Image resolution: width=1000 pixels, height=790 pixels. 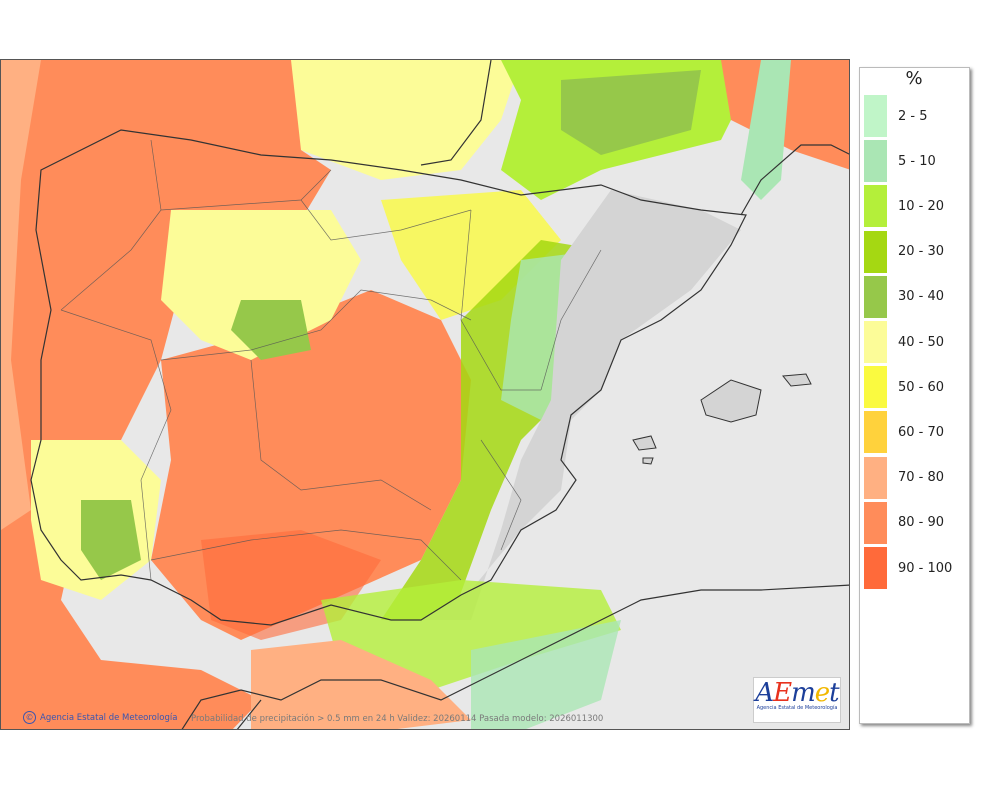 What do you see at coordinates (111, 225) in the screenshot?
I see `border-galicia` at bounding box center [111, 225].